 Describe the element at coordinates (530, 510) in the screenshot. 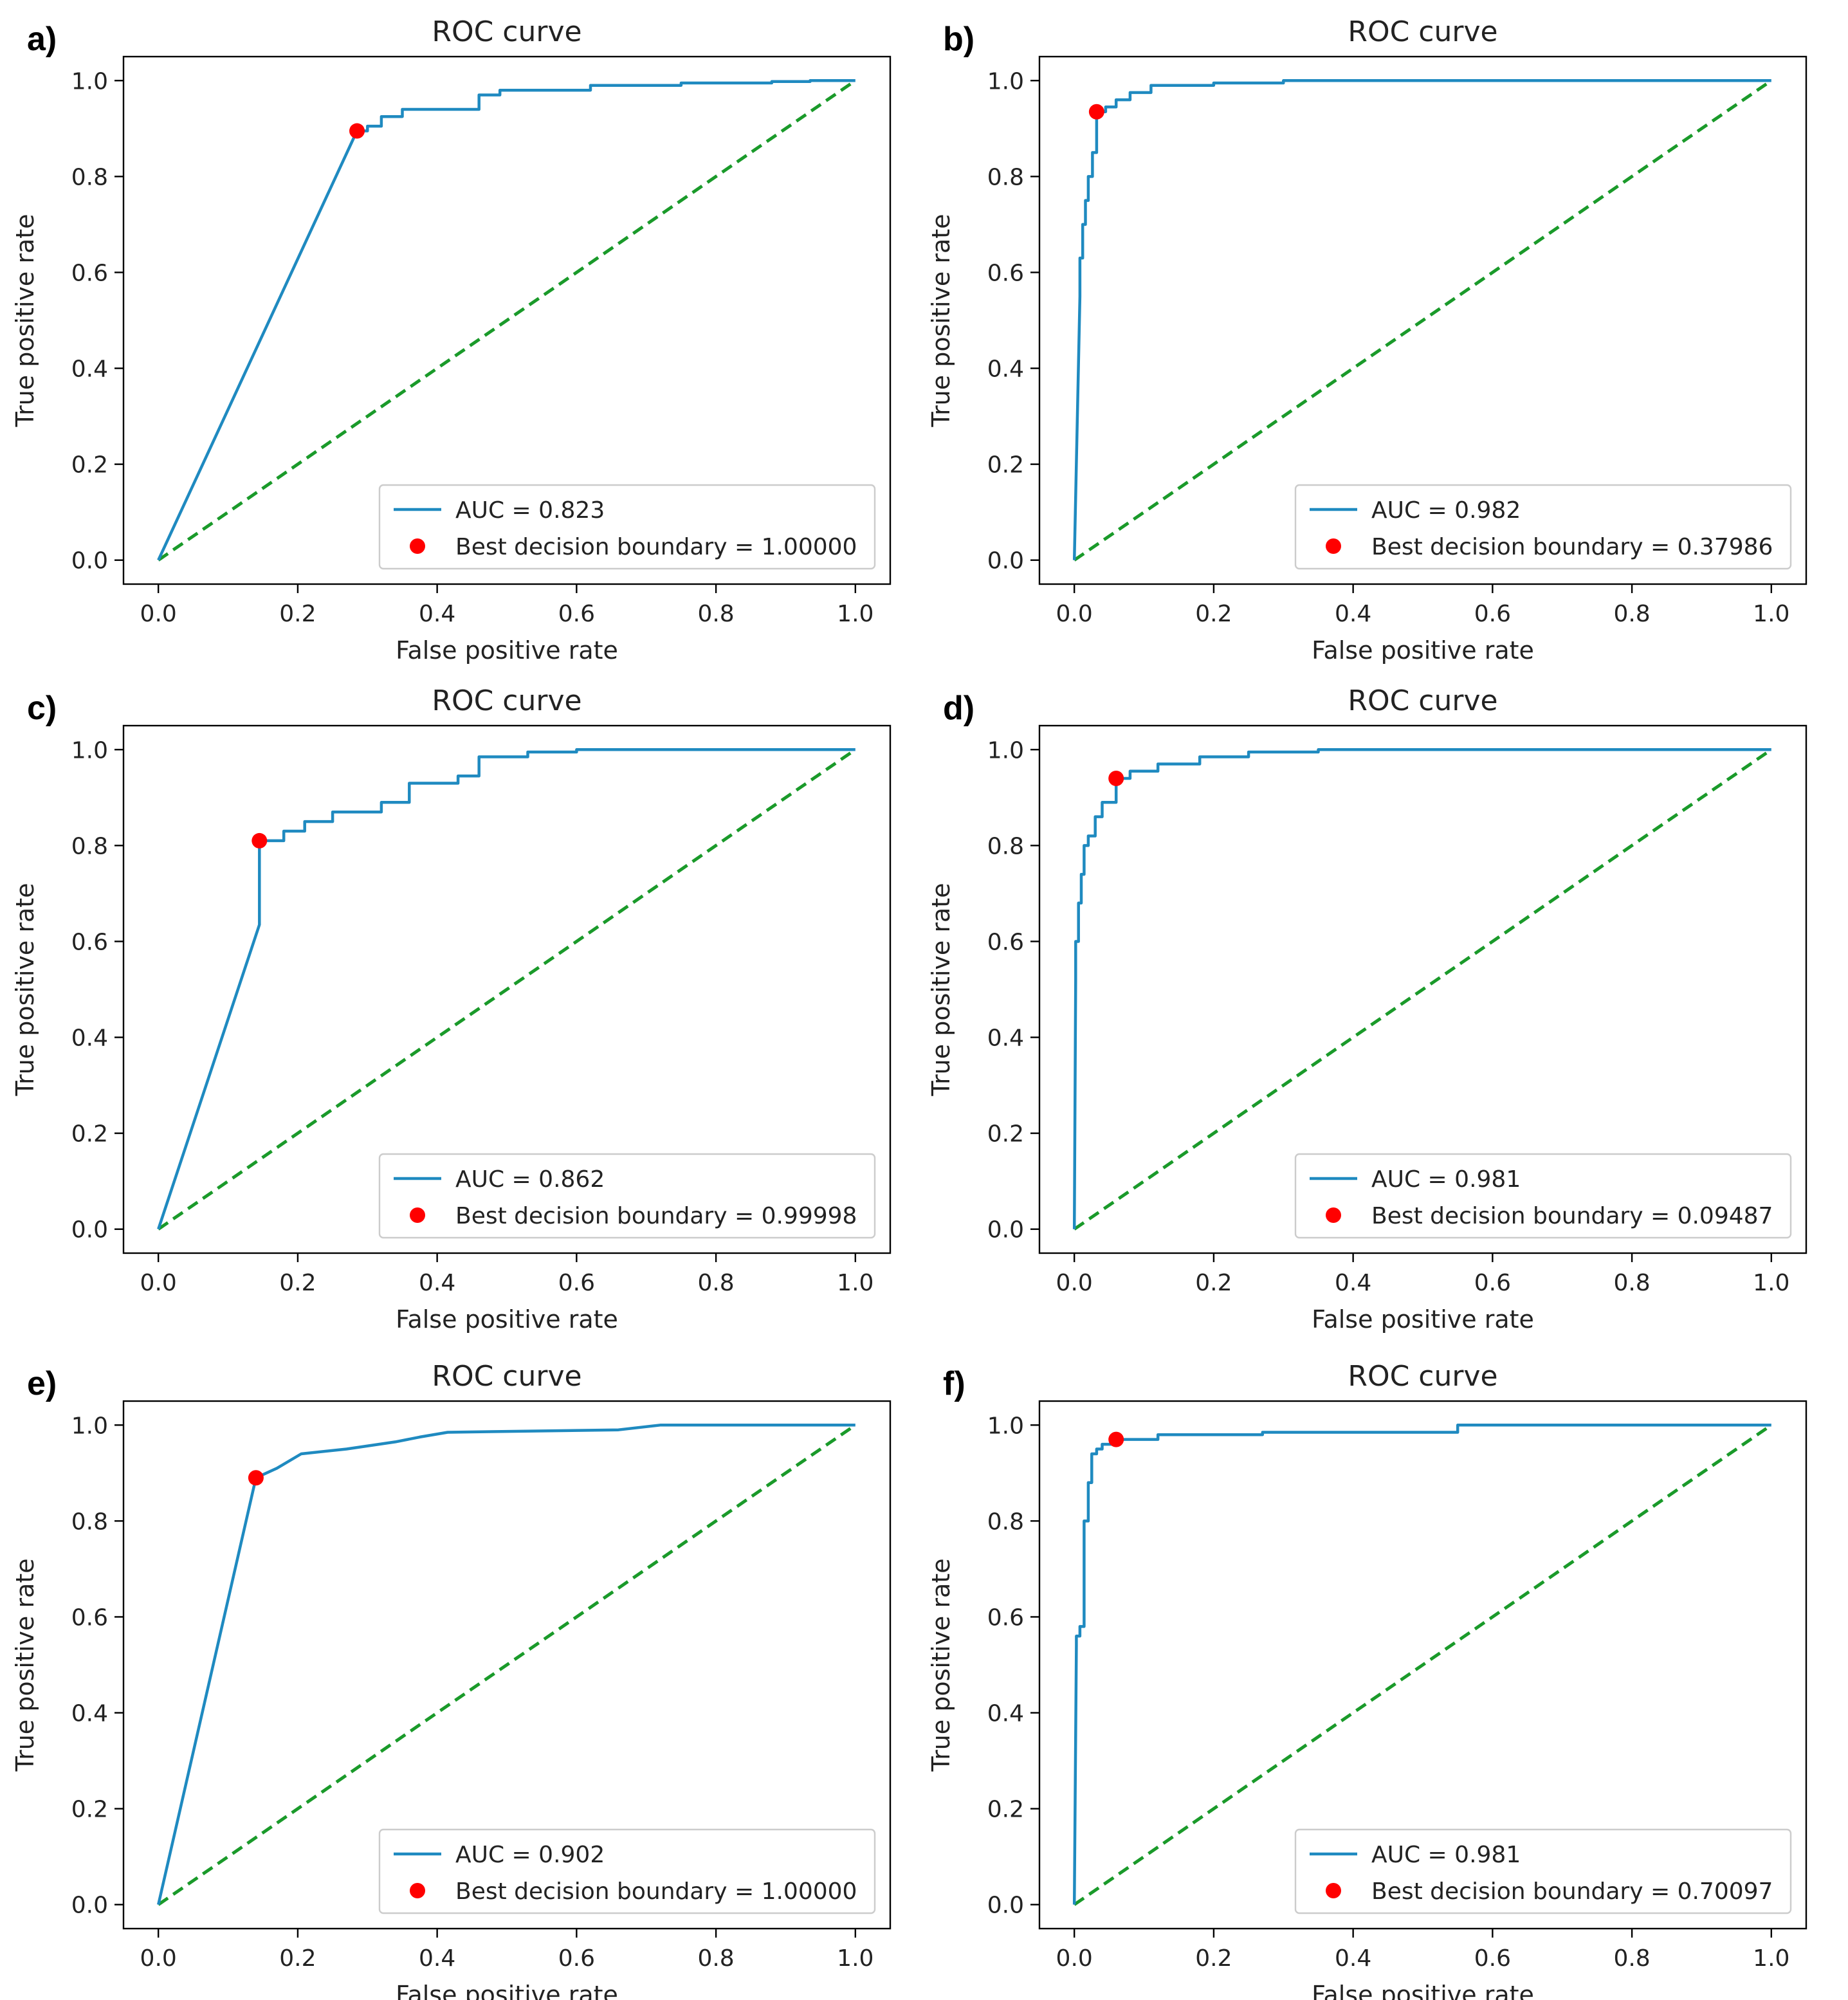

I see `legend-auc-label: AUC = 0.823` at that location.